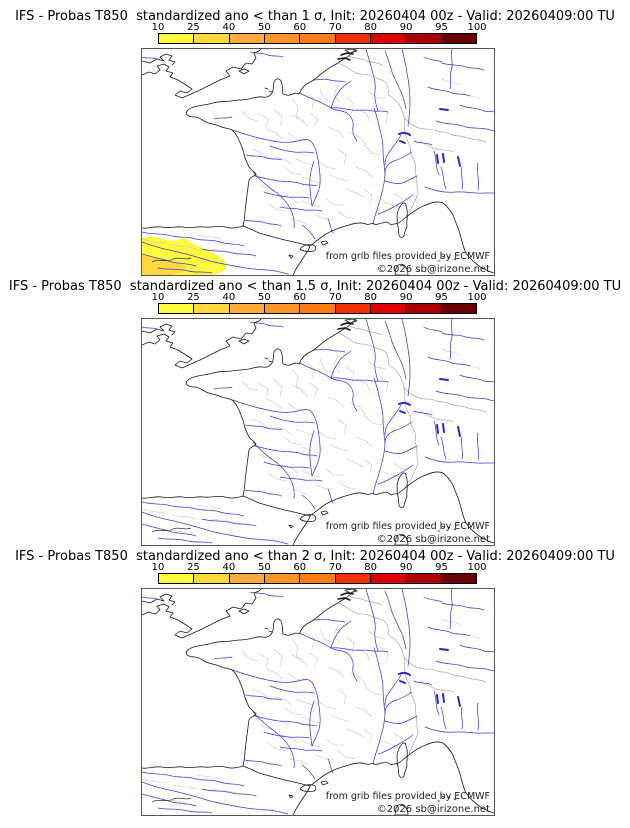 This screenshot has height=828, width=630. I want to click on channel-islands, so click(268, 360).